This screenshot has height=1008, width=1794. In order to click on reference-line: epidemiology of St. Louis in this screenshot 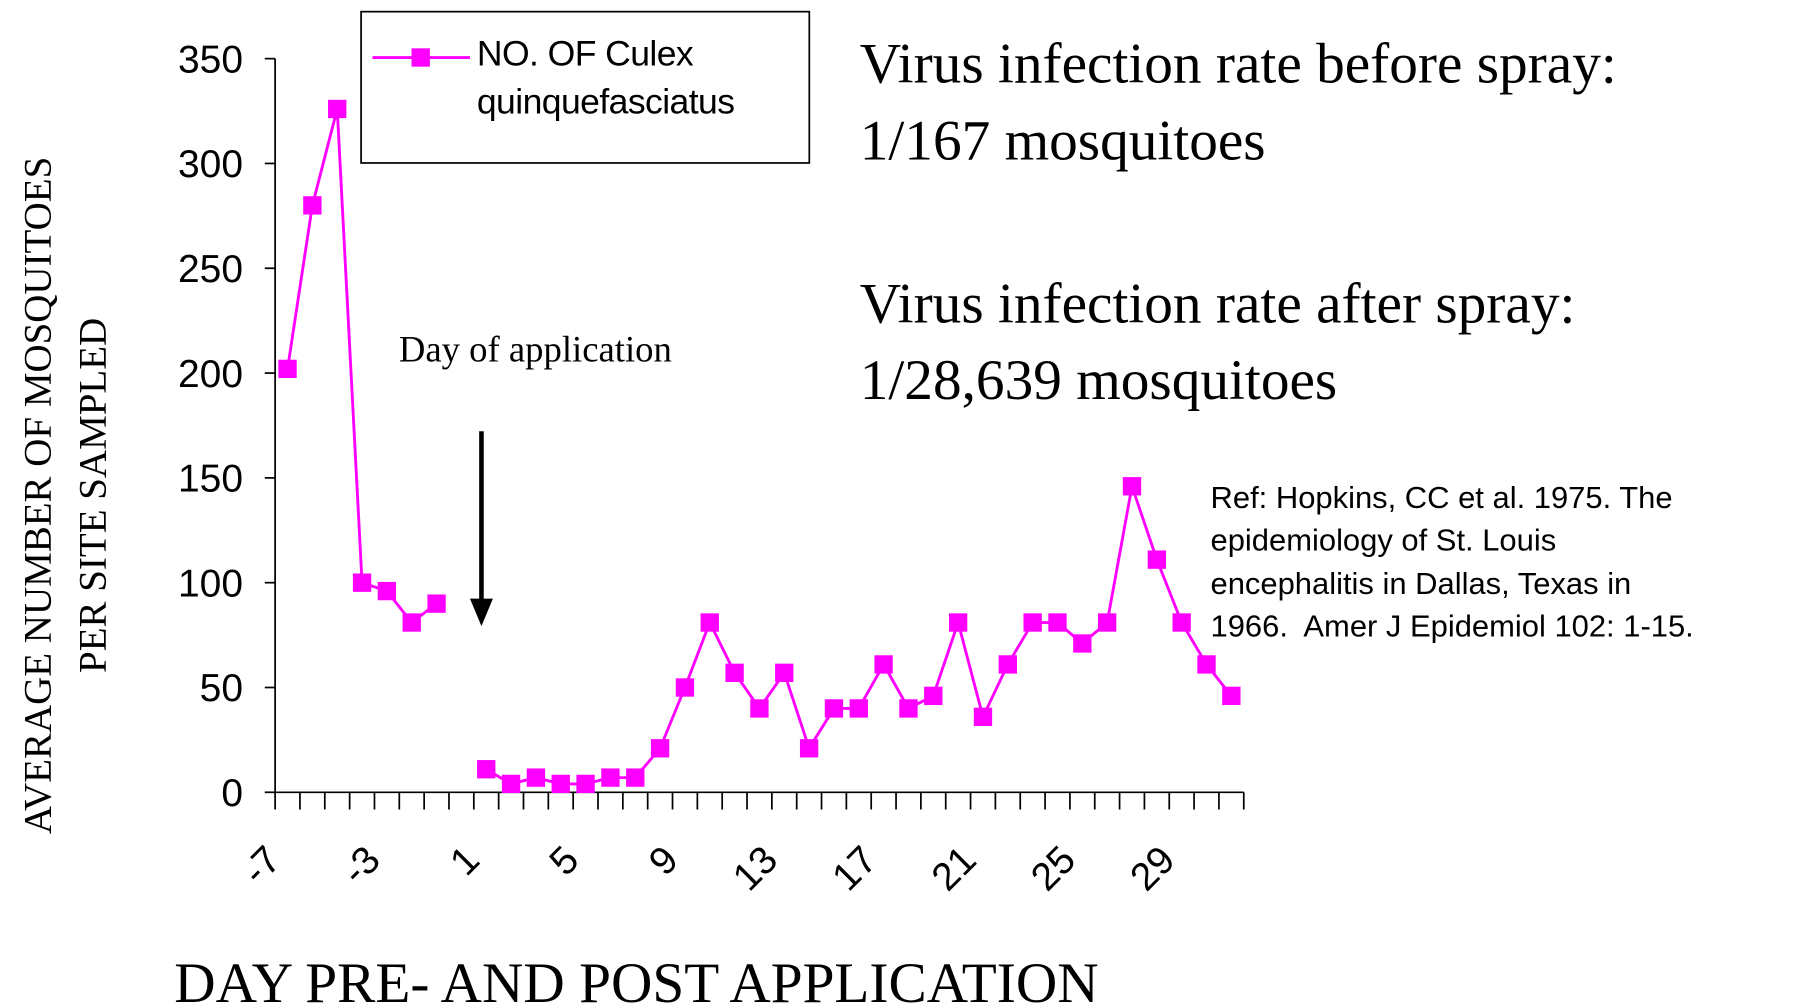, I will do `click(1384, 539)`.